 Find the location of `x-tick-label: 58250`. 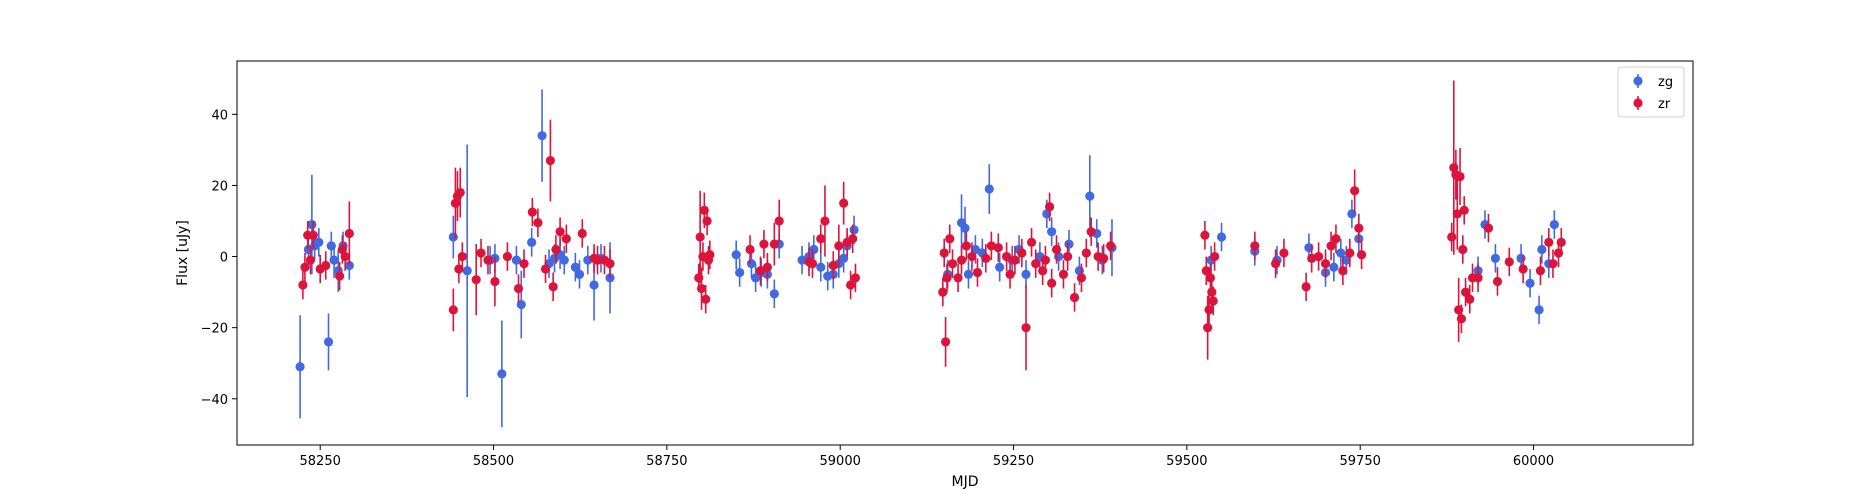

x-tick-label: 58250 is located at coordinates (320, 461).